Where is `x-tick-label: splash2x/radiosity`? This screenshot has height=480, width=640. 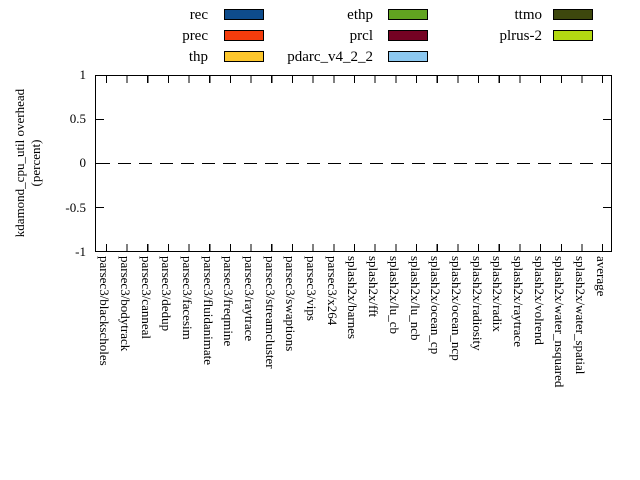 x-tick-label: splash2x/radiosity is located at coordinates (477, 303).